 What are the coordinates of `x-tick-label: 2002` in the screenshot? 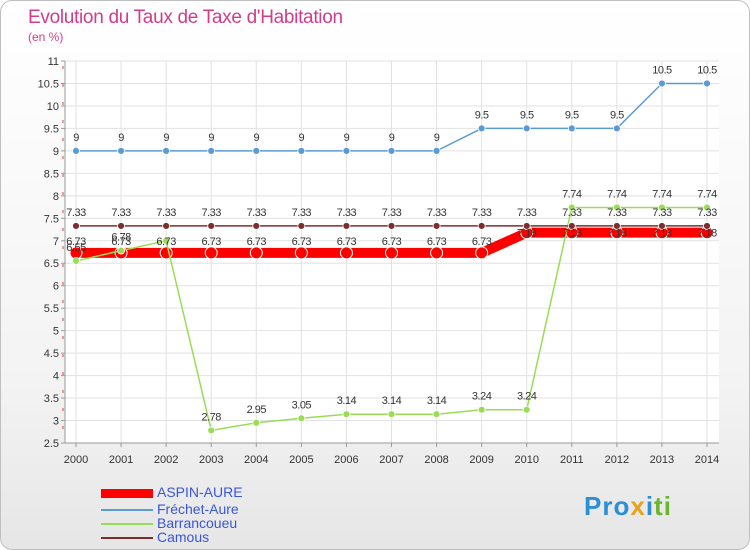 It's located at (166, 460).